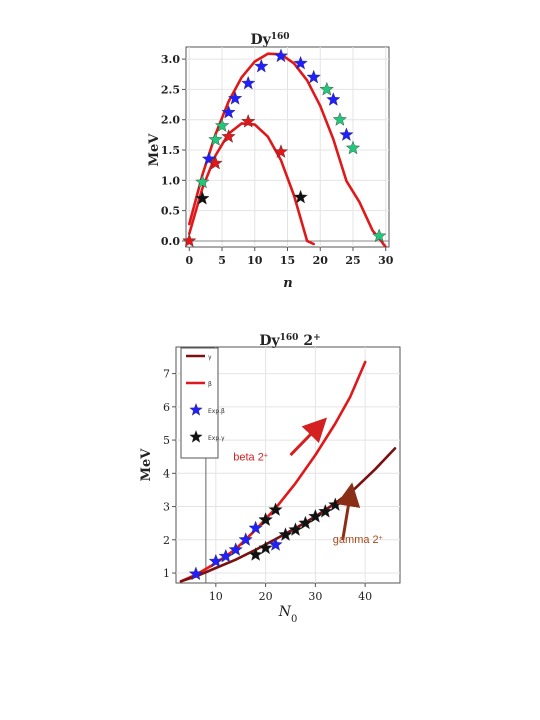  What do you see at coordinates (166, 440) in the screenshot?
I see `y-tick-label: 5` at bounding box center [166, 440].